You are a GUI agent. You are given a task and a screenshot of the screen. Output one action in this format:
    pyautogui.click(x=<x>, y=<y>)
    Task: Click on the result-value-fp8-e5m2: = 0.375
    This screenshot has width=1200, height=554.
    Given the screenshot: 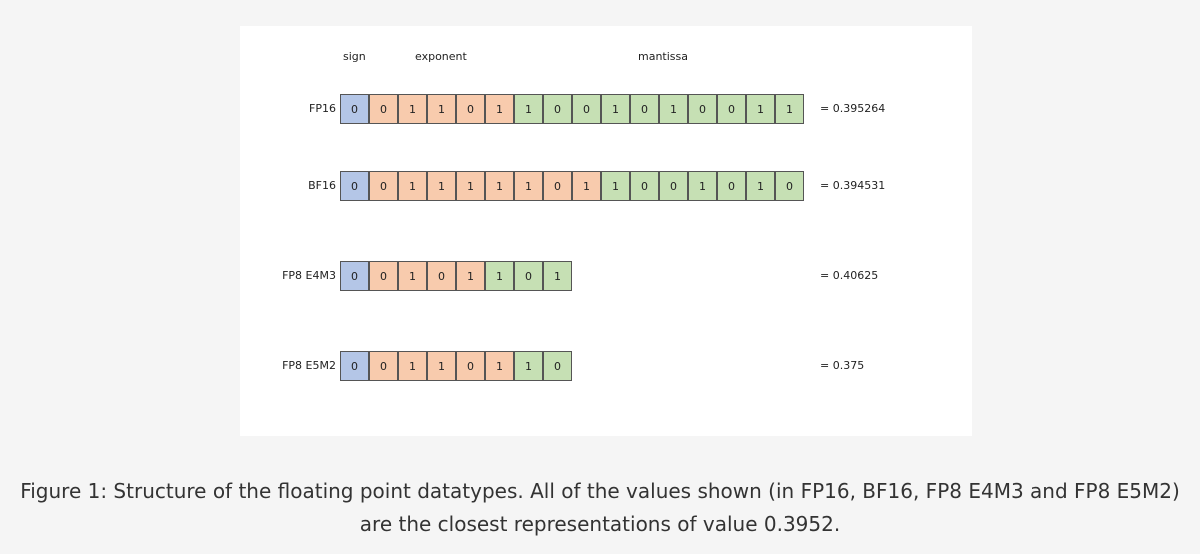 What is the action you would take?
    pyautogui.click(x=842, y=365)
    